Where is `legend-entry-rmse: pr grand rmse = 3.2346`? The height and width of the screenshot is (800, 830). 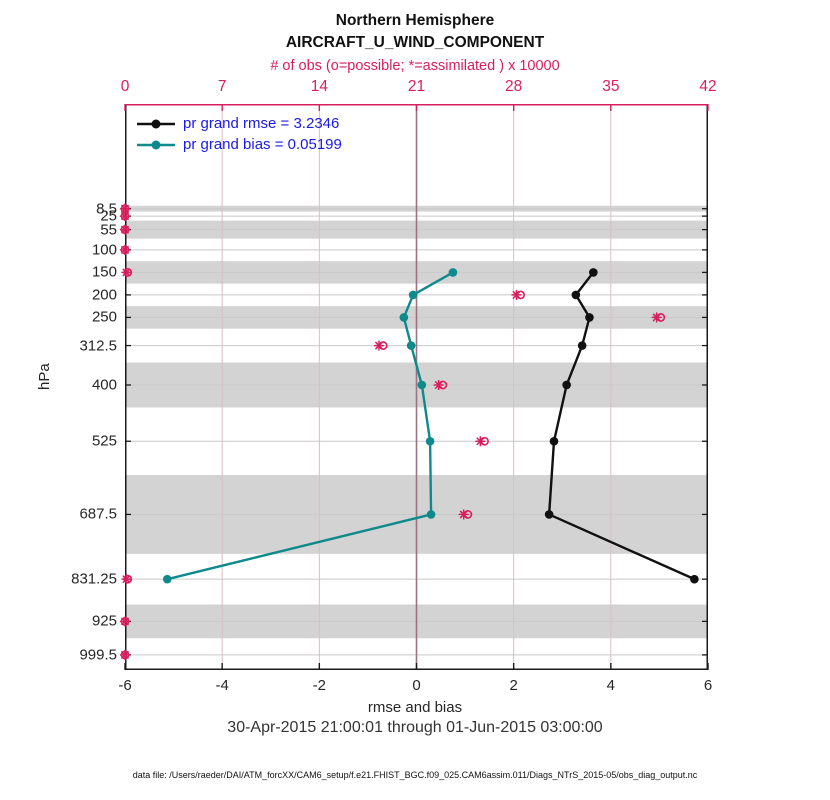
legend-entry-rmse: pr grand rmse = 3.2346 is located at coordinates (239, 123).